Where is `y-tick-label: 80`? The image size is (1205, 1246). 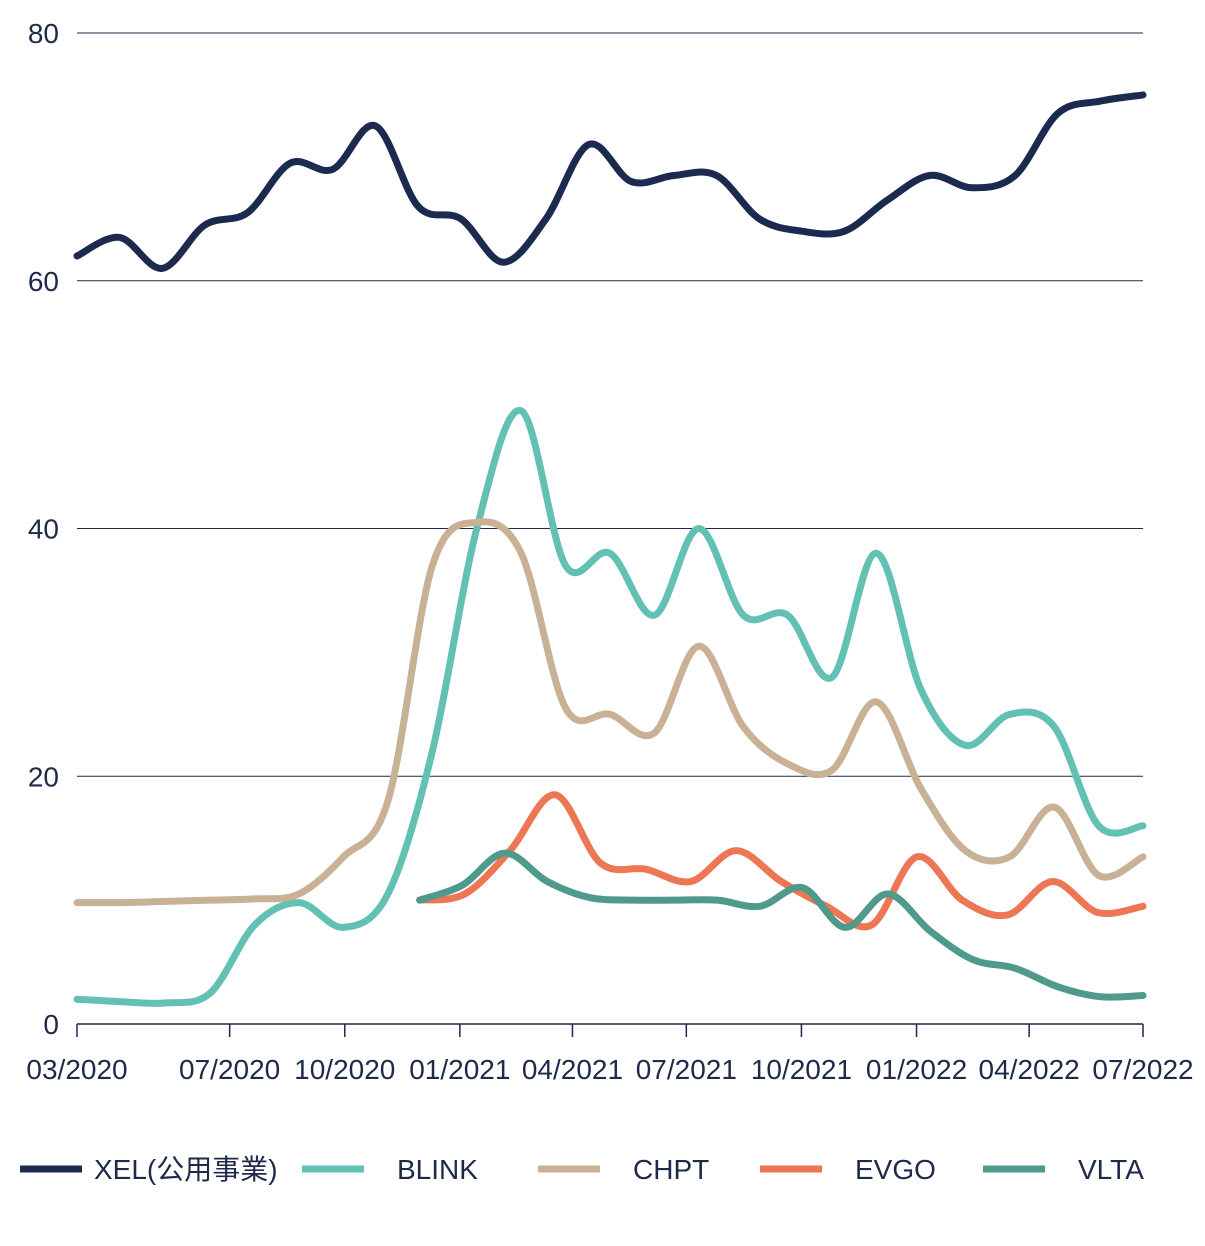 y-tick-label: 80 is located at coordinates (43, 33).